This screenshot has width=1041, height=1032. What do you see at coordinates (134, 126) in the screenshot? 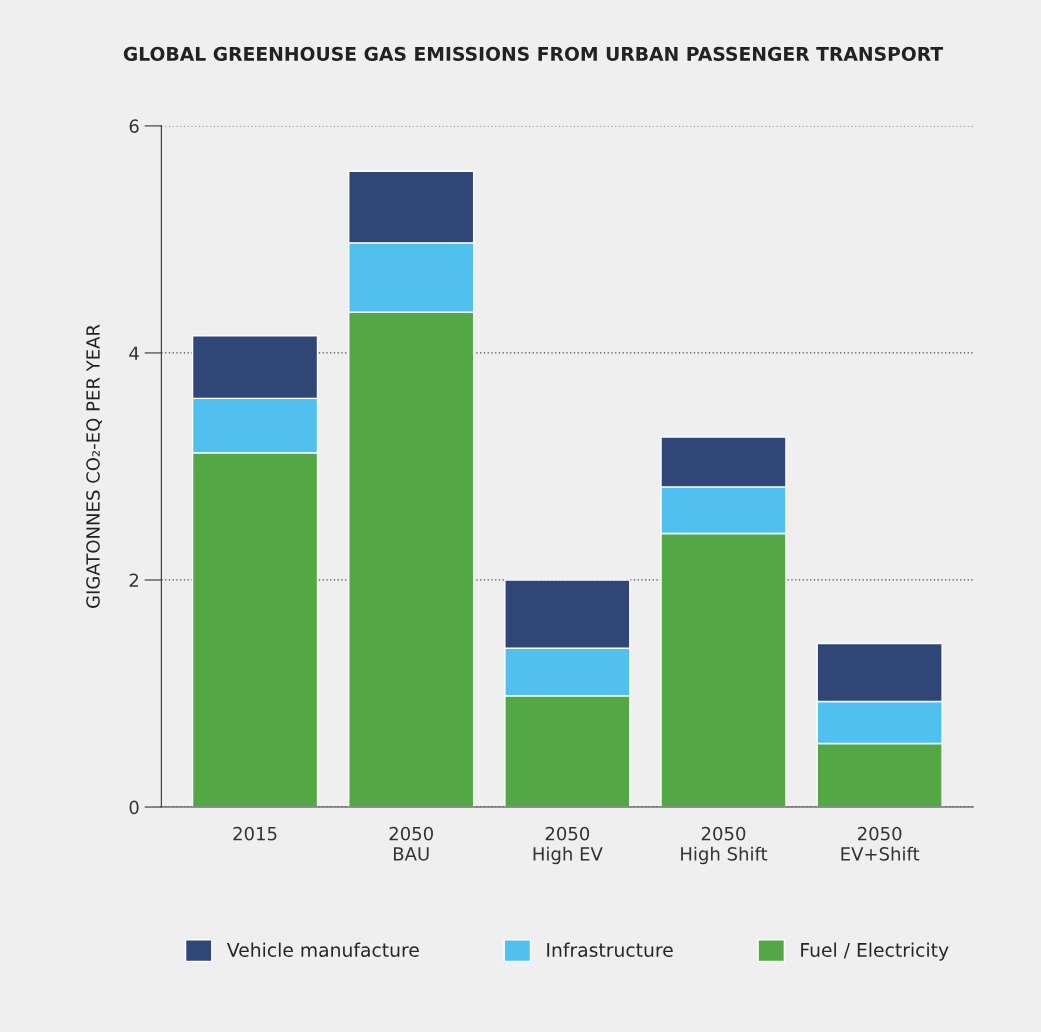
I see `y-tick-label: 6` at bounding box center [134, 126].